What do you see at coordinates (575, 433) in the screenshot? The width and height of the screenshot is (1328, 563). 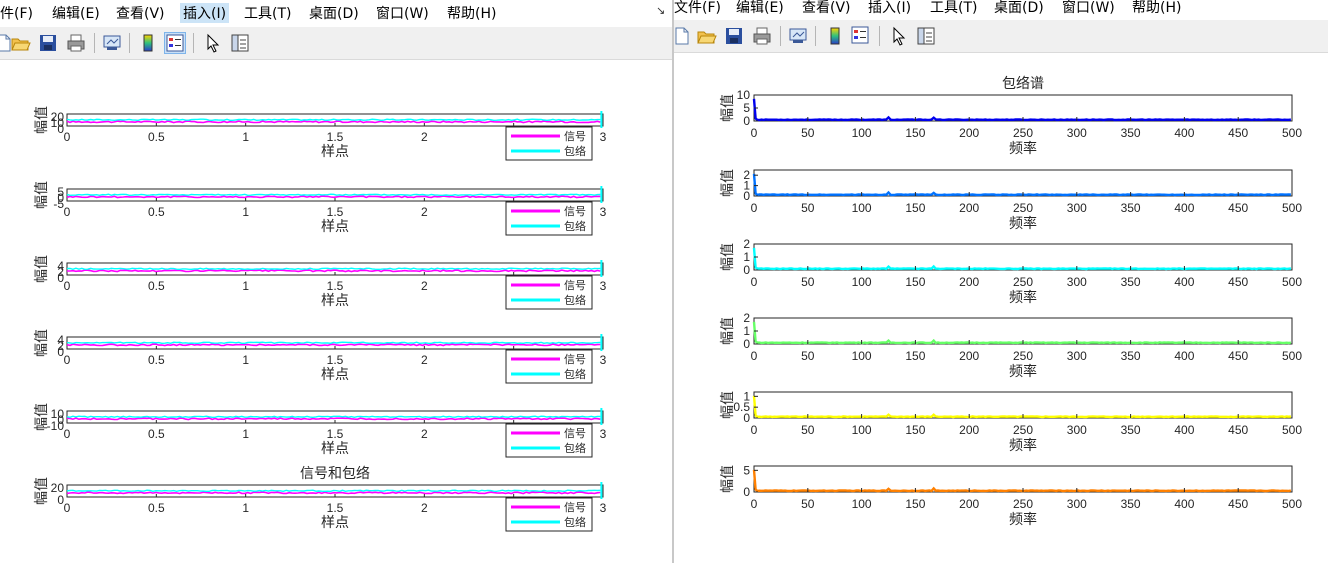 I see `legend-label: 信号` at bounding box center [575, 433].